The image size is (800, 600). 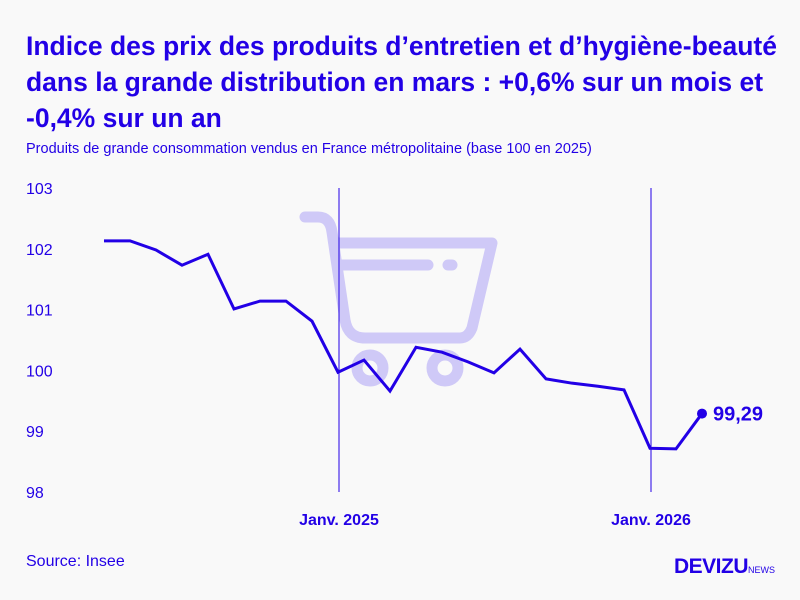 I want to click on shopping-cart-icon, so click(x=398, y=299).